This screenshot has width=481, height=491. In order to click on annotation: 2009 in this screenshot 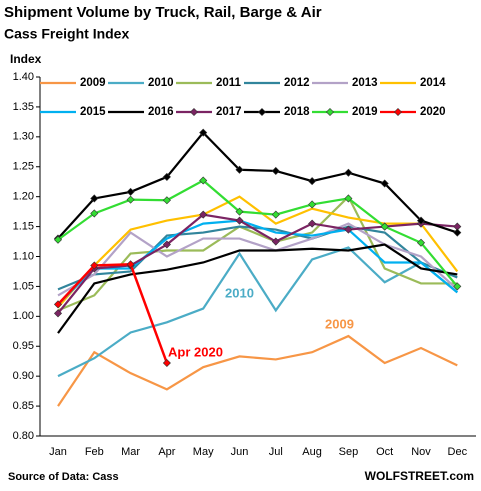, I will do `click(339, 323)`.